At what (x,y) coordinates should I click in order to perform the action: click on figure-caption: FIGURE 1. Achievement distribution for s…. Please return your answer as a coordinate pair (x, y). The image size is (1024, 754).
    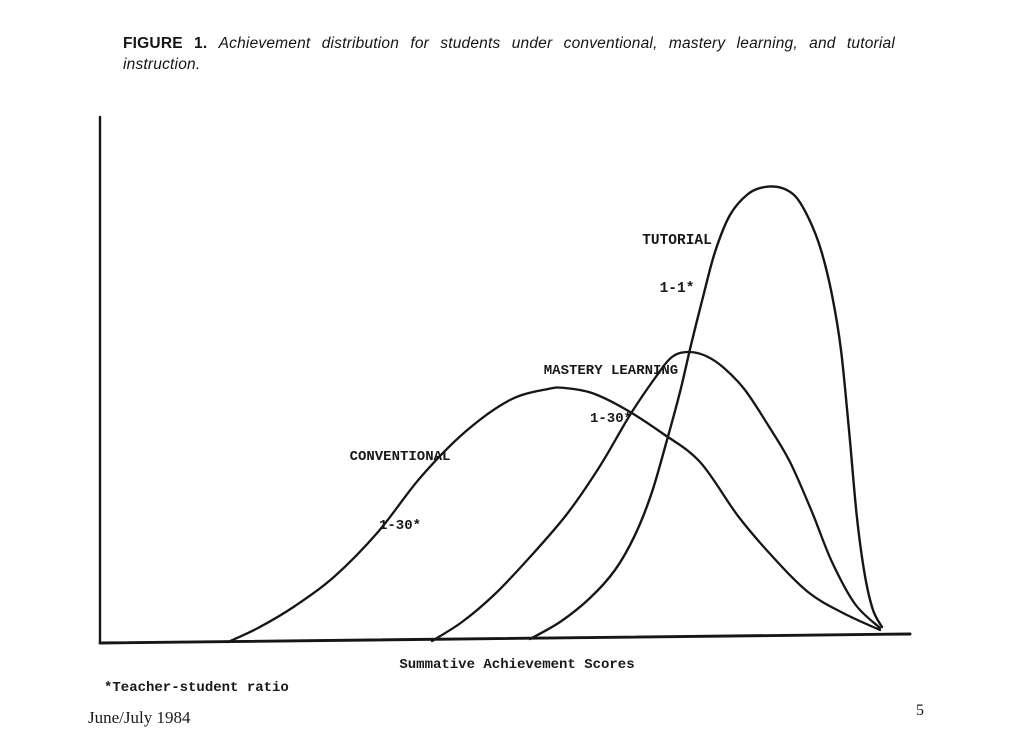
    Looking at the image, I should click on (509, 54).